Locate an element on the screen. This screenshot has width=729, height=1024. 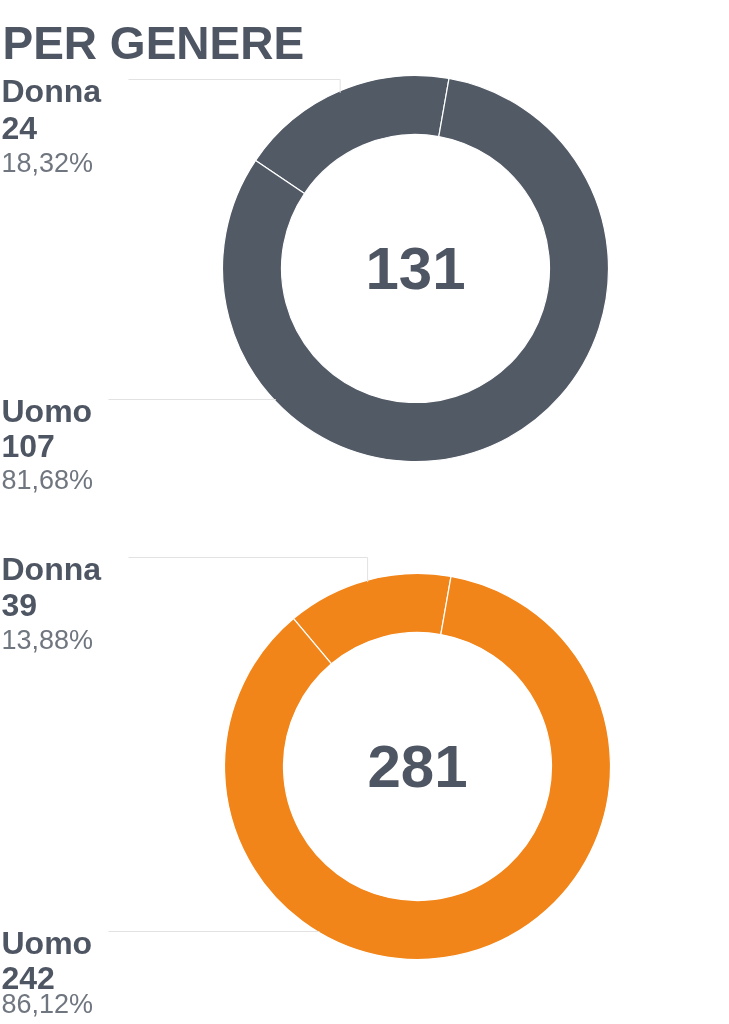
data-label: 39 13,88% is located at coordinates (47, 620).